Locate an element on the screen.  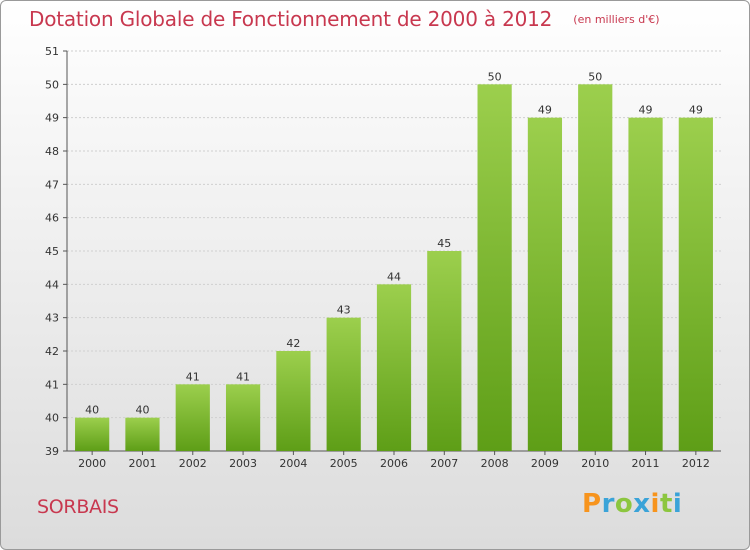
x-tick-label: 2007 is located at coordinates (444, 463).